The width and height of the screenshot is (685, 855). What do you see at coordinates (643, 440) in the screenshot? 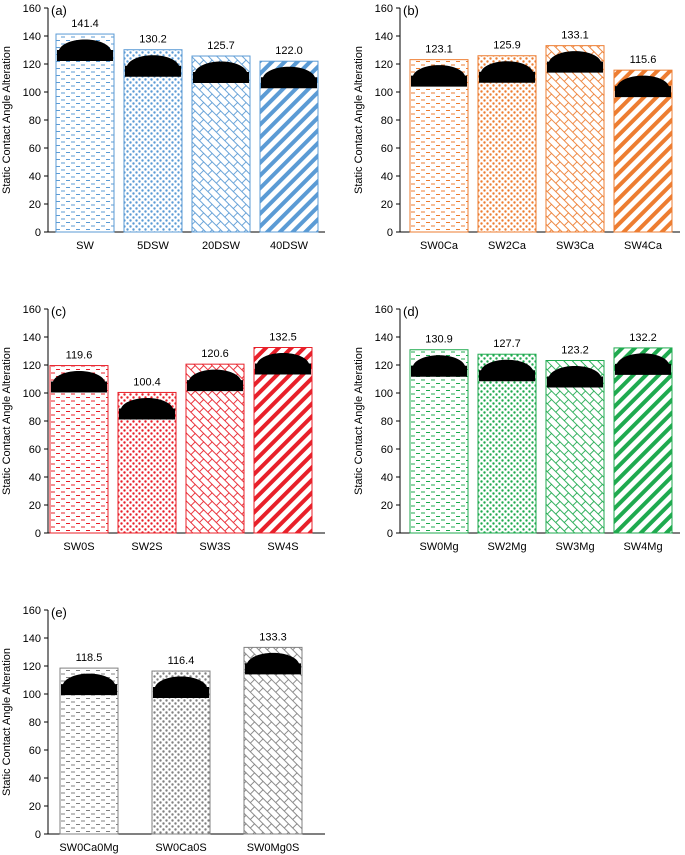
I see `bar-SW4Mg` at bounding box center [643, 440].